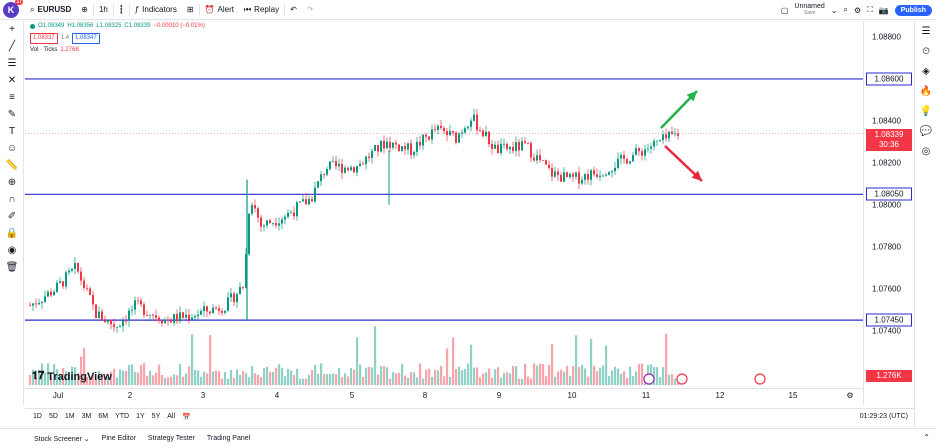 The image size is (936, 448). Describe the element at coordinates (870, 9) in the screenshot. I see `fullscreen-icon: ⛶` at that location.